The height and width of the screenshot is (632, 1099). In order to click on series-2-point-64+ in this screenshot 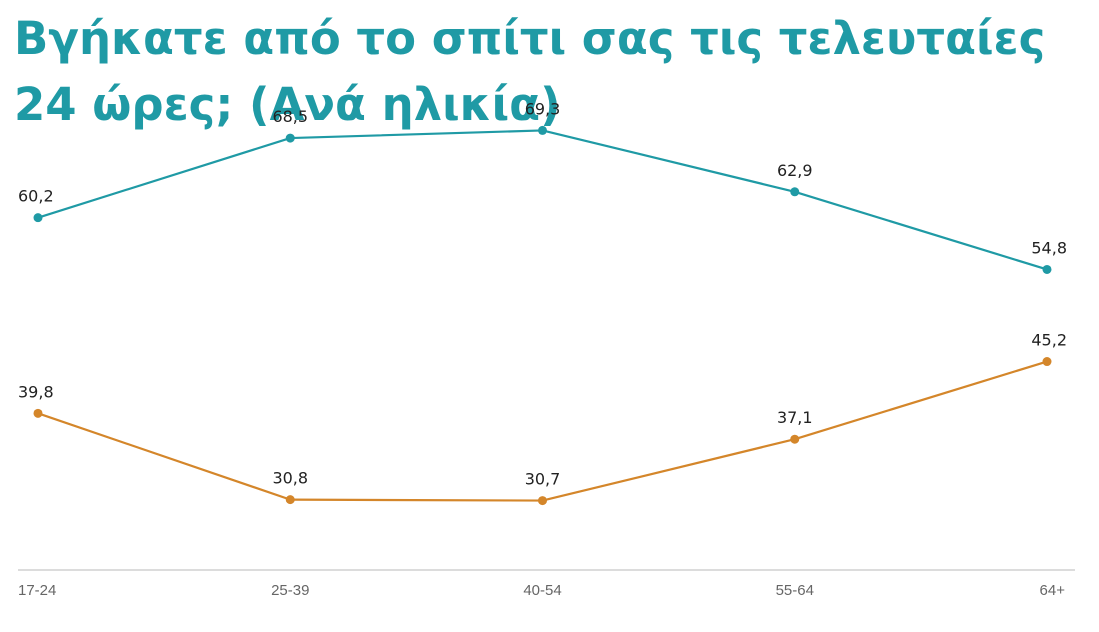, I will do `click(1047, 362)`.